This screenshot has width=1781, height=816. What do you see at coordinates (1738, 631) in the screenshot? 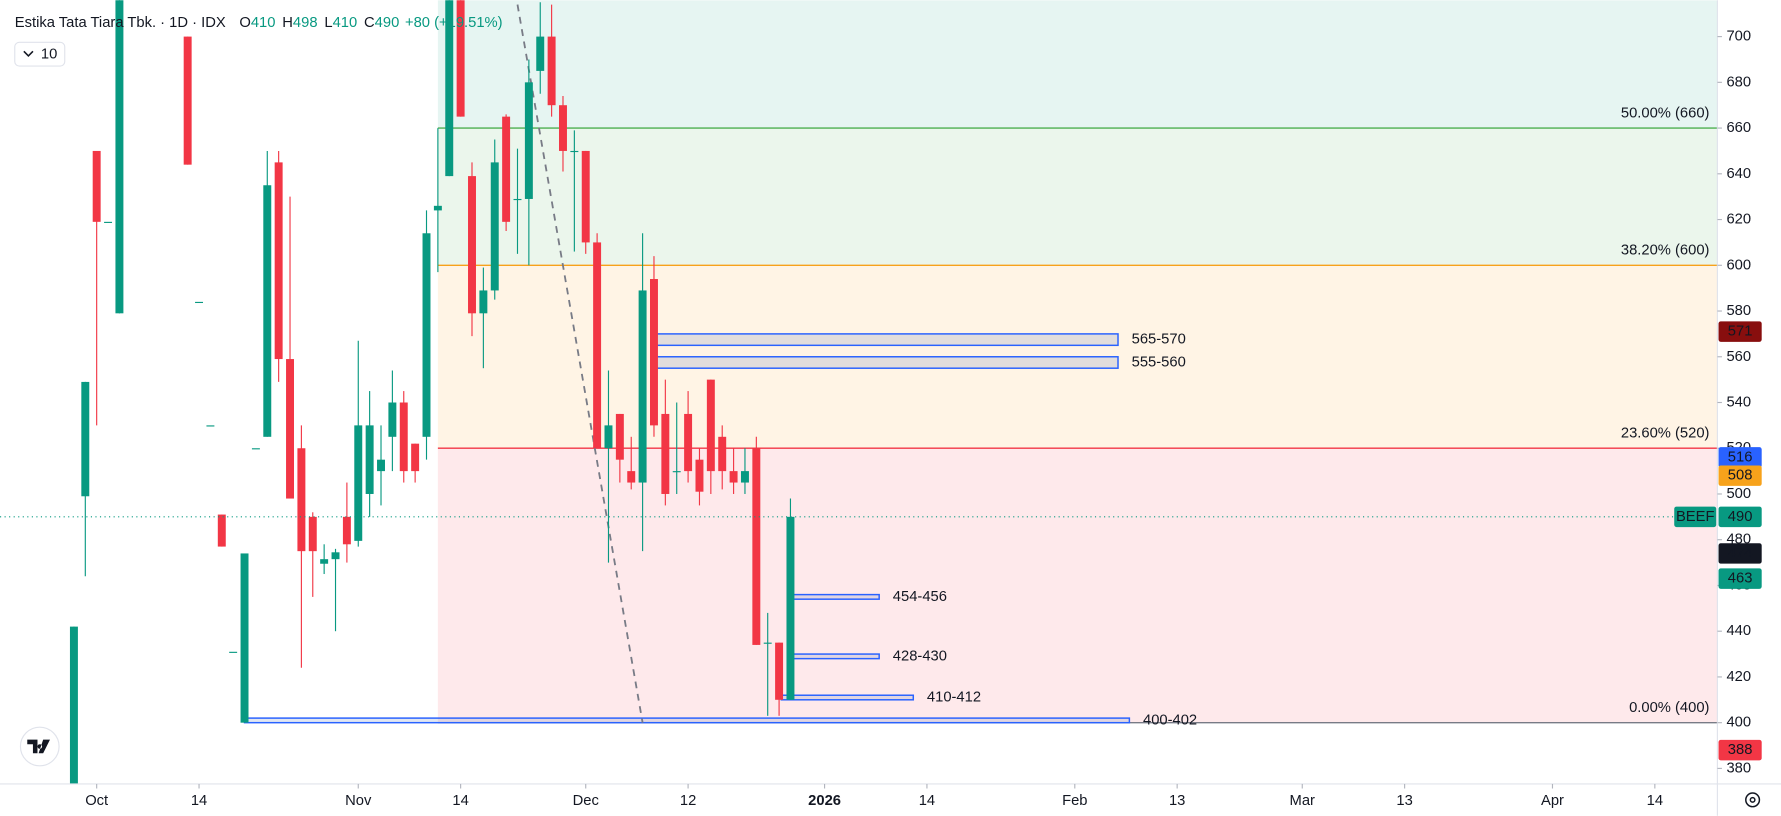
I see `y-tick-label: 440` at bounding box center [1738, 631].